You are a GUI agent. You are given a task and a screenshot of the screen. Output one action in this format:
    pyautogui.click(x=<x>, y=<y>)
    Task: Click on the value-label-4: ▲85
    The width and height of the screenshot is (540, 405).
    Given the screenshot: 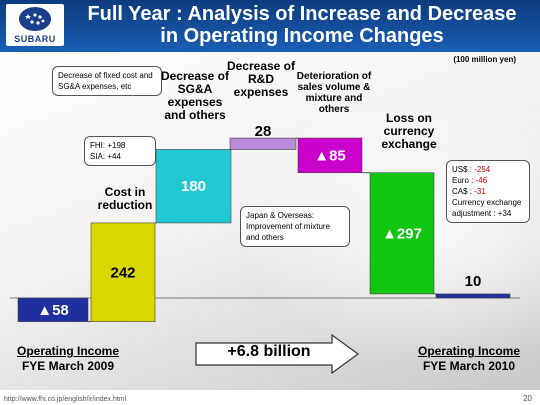 What is the action you would take?
    pyautogui.click(x=330, y=155)
    